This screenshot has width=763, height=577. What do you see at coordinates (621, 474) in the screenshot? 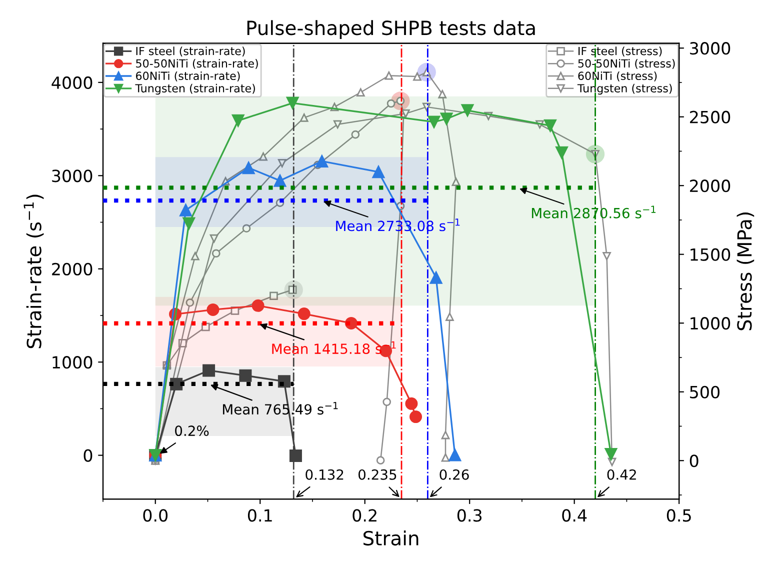
I see `ref-line-label: 0.42` at bounding box center [621, 474].